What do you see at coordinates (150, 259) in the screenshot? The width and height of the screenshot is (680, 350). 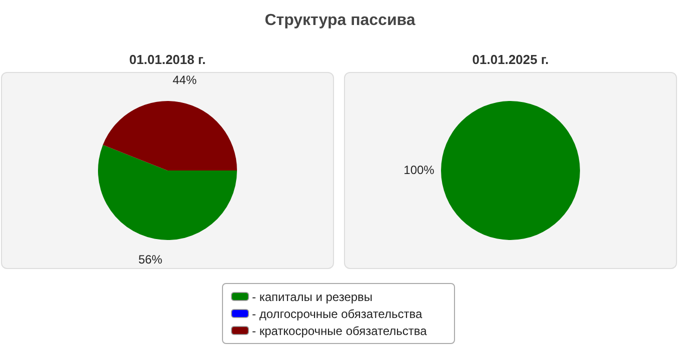 I see `data-label: 56%` at bounding box center [150, 259].